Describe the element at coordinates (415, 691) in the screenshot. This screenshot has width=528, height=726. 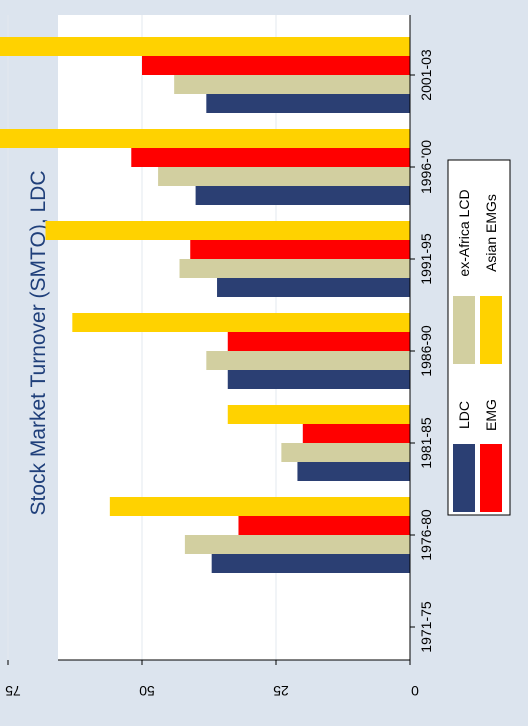
I see `value-tick-label: 0` at that location.